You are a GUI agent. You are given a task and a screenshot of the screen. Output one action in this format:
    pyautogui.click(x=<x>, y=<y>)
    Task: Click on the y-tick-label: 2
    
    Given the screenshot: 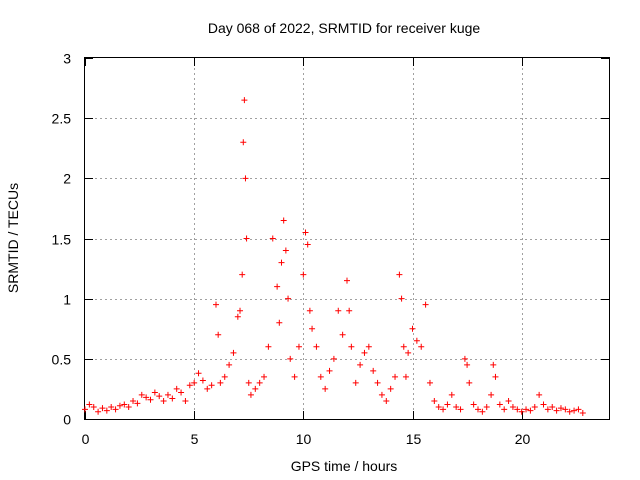 What is the action you would take?
    pyautogui.click(x=67, y=179)
    